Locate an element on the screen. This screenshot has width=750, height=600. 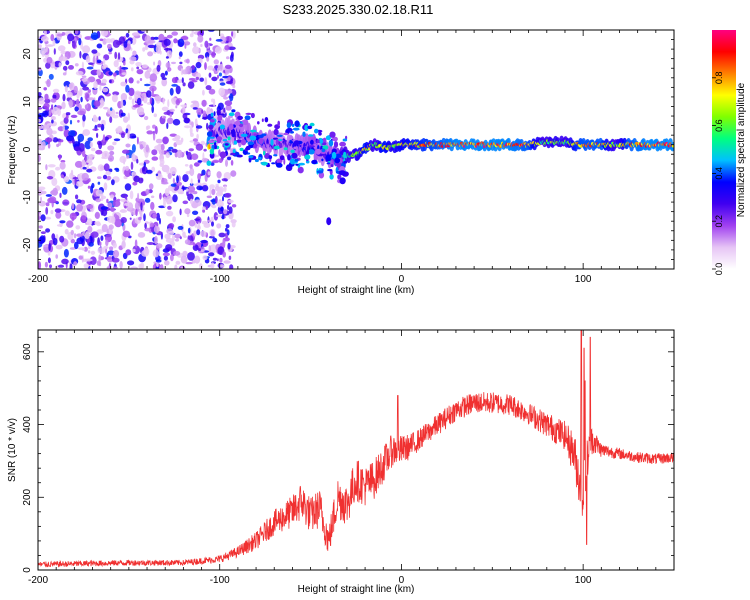
snr-xtick-label: 100 is located at coordinates (583, 580).